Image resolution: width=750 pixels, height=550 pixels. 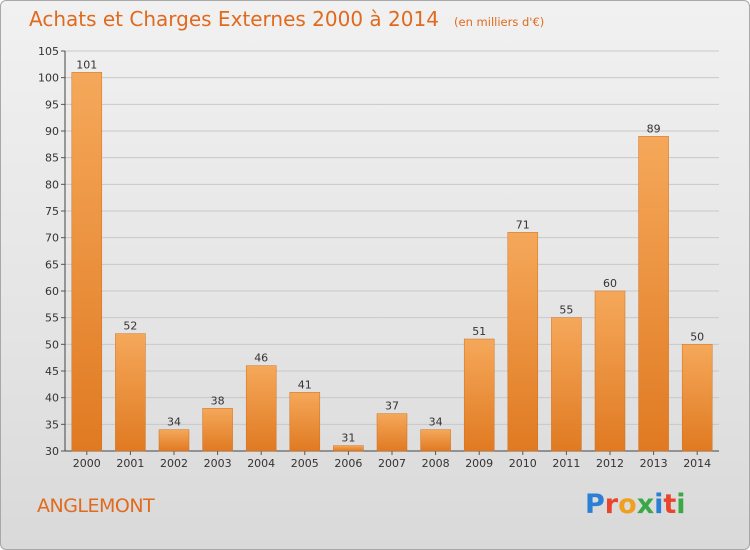 I want to click on y-tick-label: 90, so click(x=52, y=131).